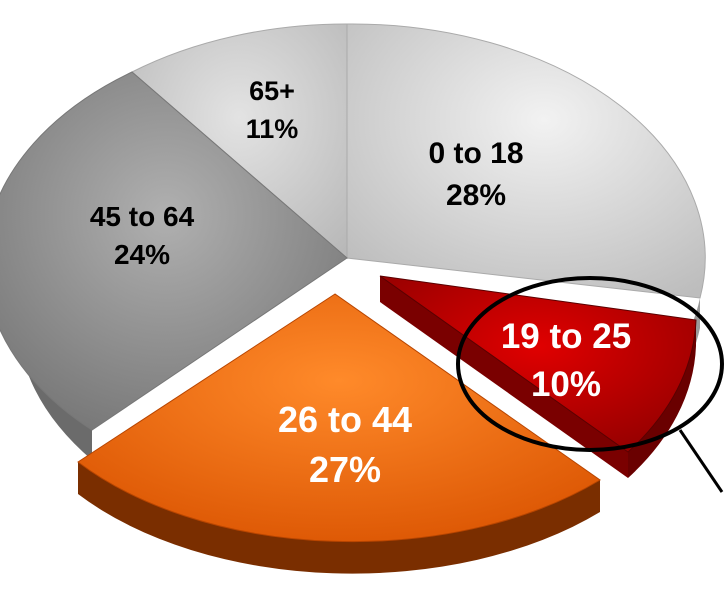  I want to click on slice-19-to-25-side, so click(662, 399).